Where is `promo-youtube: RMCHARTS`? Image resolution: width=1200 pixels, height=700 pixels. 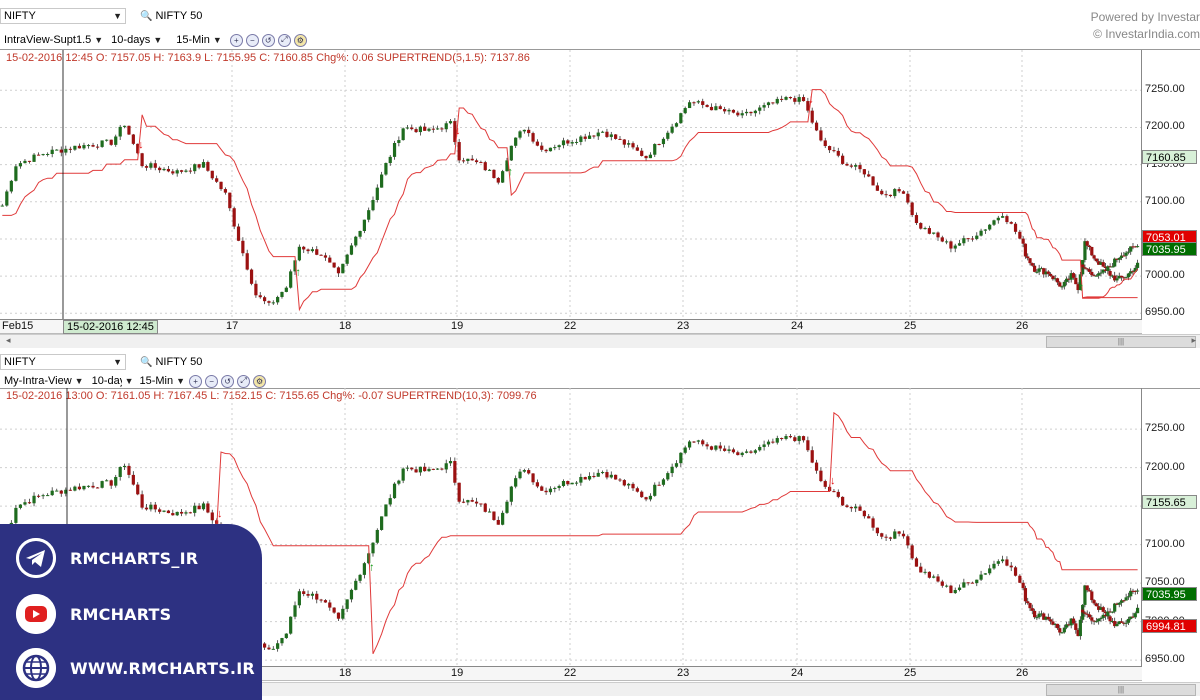 promo-youtube: RMCHARTS is located at coordinates (93, 614).